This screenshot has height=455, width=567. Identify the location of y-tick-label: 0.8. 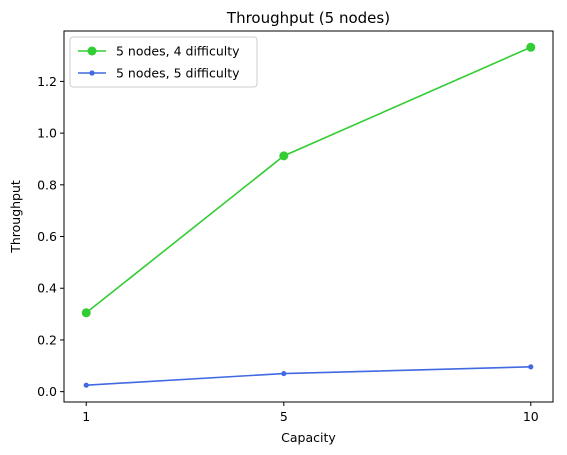
(47, 184).